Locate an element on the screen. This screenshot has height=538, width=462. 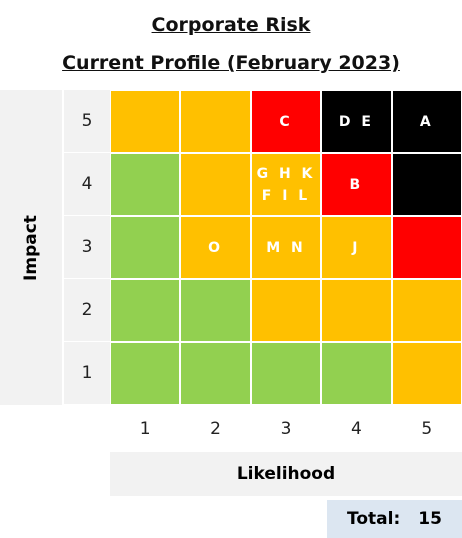
impact-value: 2 is located at coordinates (87, 310).